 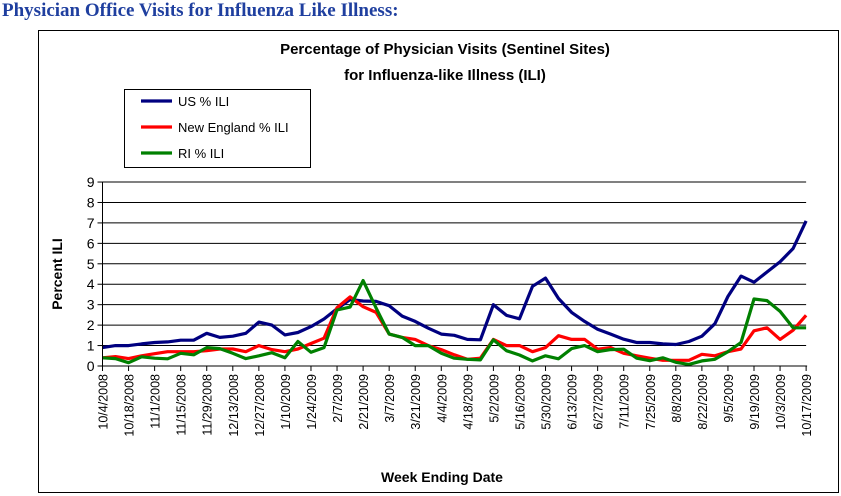 What do you see at coordinates (91, 305) in the screenshot?
I see `y-tick-label: 3` at bounding box center [91, 305].